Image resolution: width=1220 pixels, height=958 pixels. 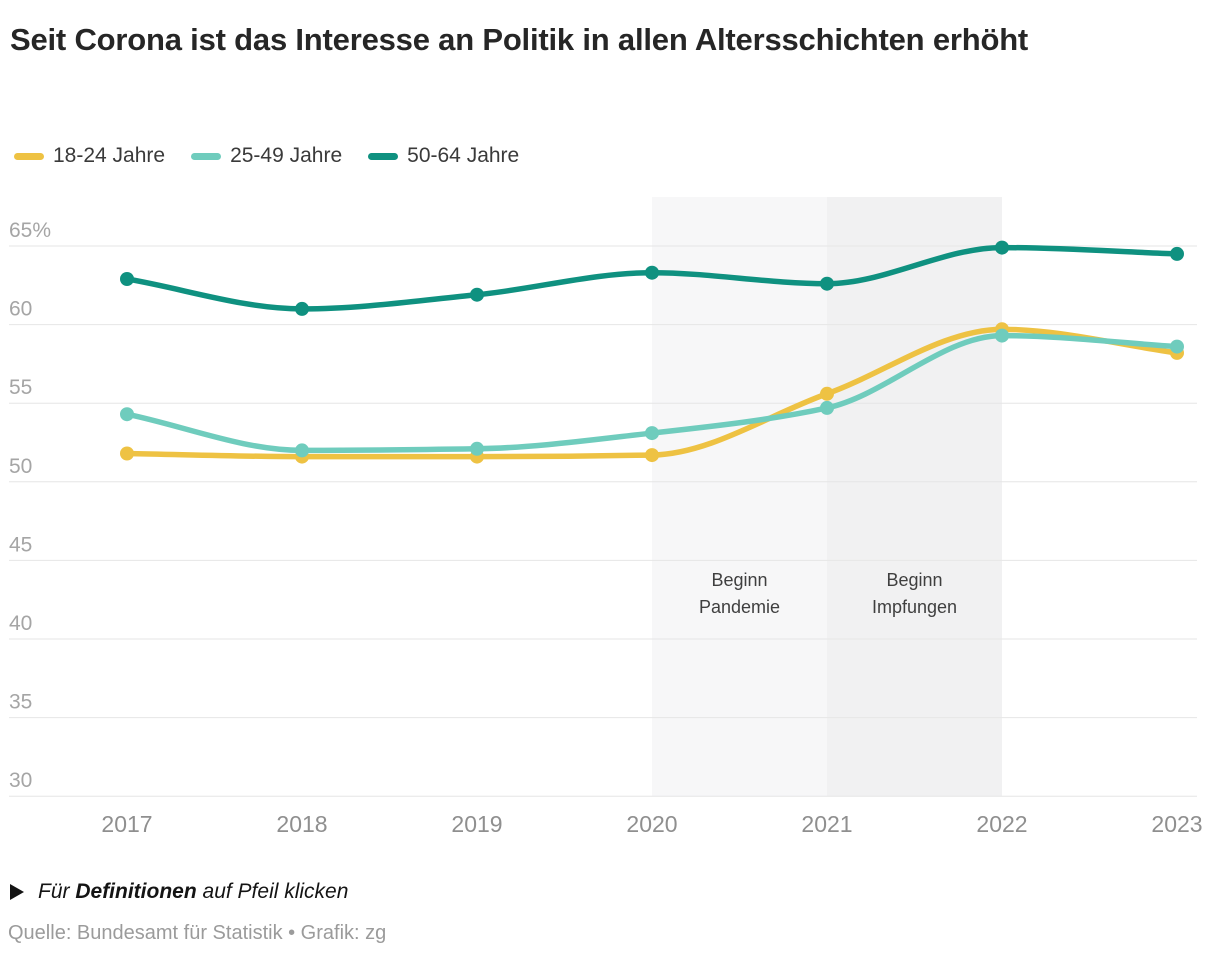 I want to click on x-tick-label-2017: 2017, so click(x=126, y=824).